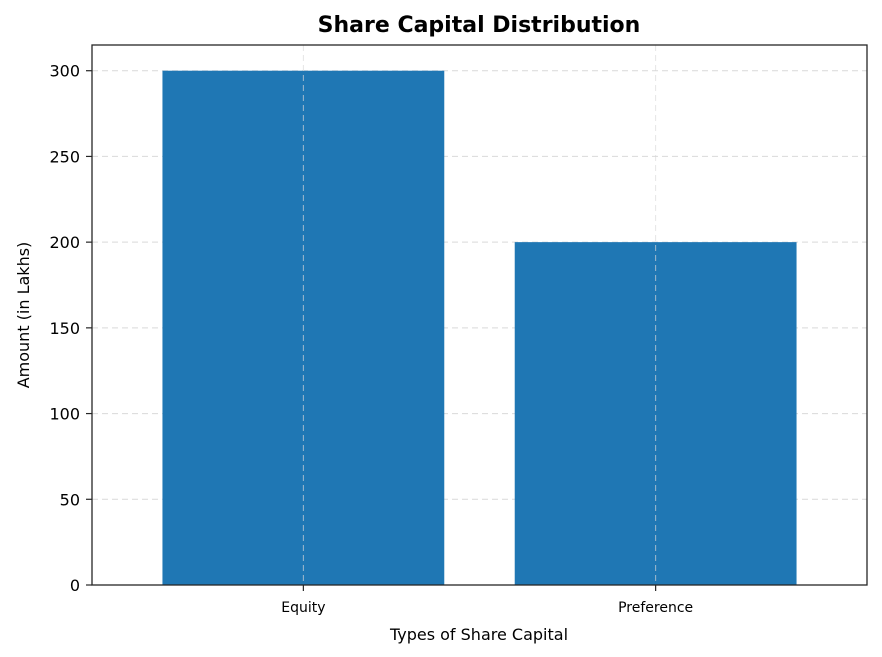  What do you see at coordinates (64, 71) in the screenshot?
I see `y-tick-label: 300` at bounding box center [64, 71].